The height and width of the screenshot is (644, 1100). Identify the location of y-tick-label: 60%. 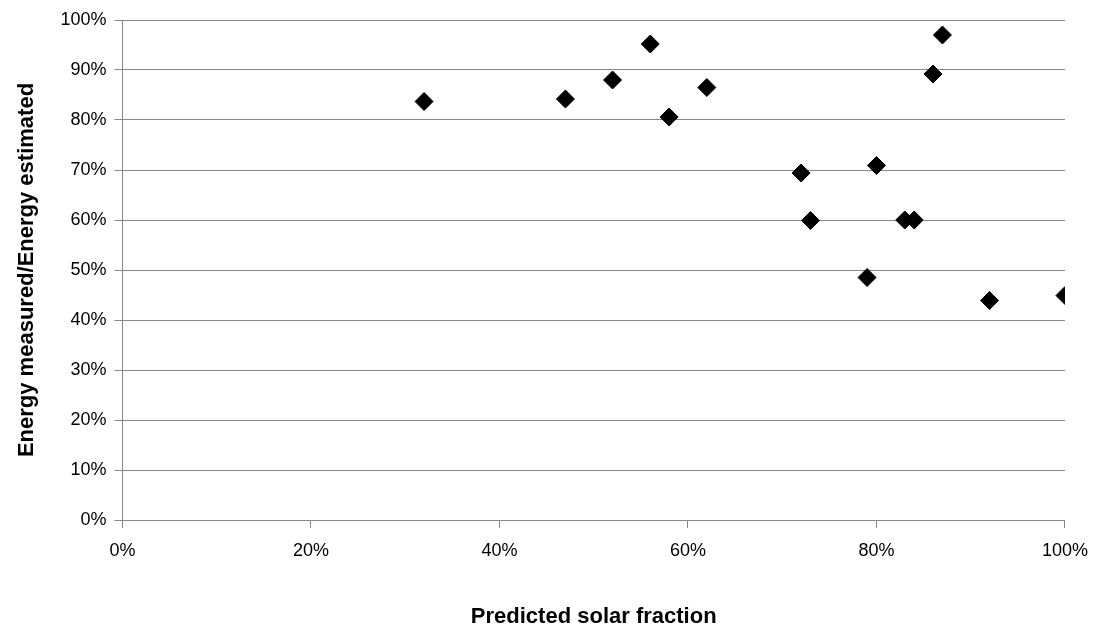
(88, 218).